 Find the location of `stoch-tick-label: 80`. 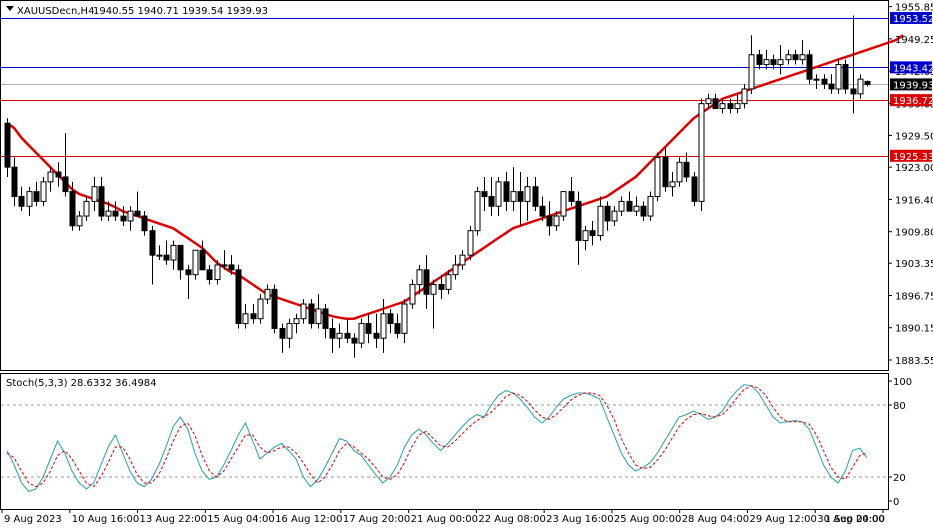

stoch-tick-label: 80 is located at coordinates (899, 406).